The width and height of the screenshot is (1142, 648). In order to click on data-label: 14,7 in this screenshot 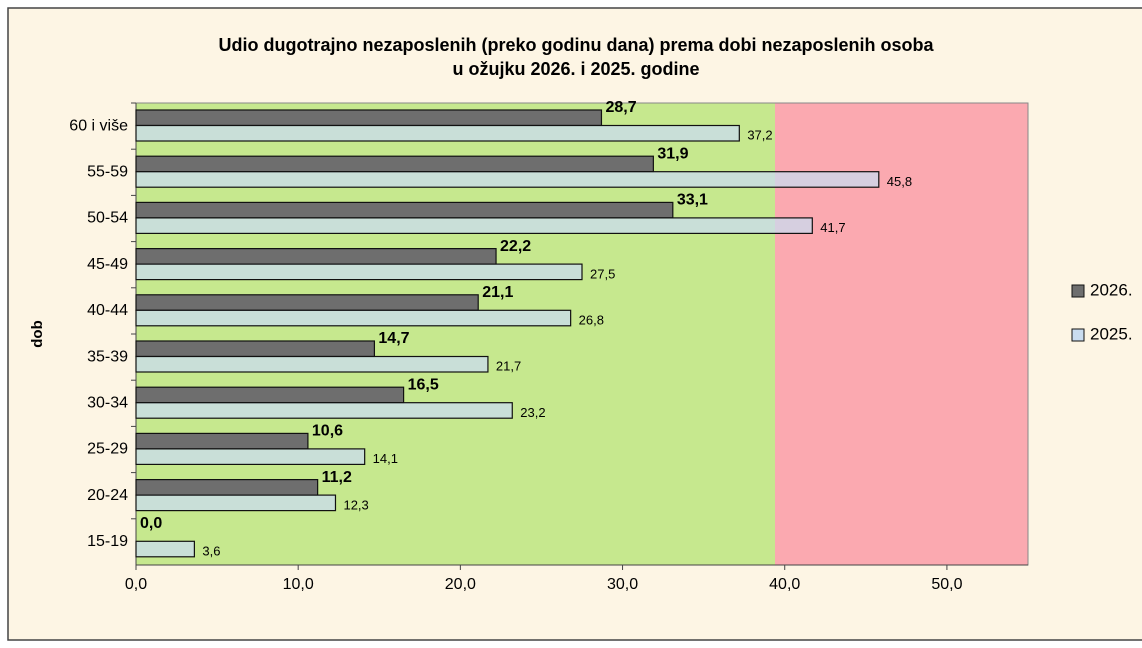, I will do `click(393, 338)`.